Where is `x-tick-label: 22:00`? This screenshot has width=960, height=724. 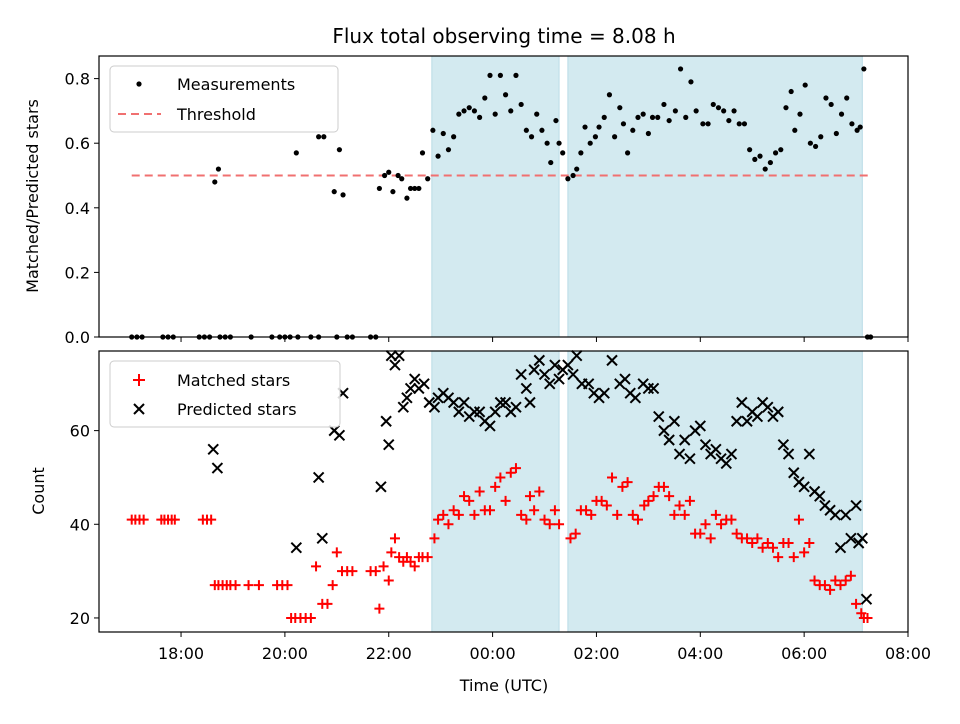
x-tick-label: 22:00 is located at coordinates (389, 653).